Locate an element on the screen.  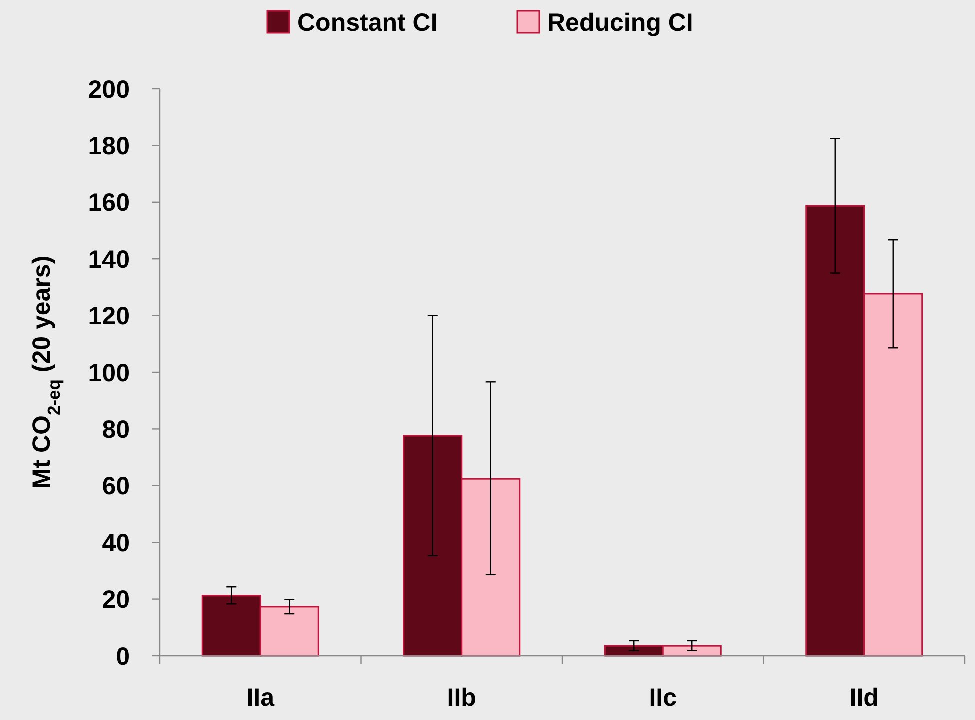
legend-label: Reducing CI is located at coordinates (621, 22).